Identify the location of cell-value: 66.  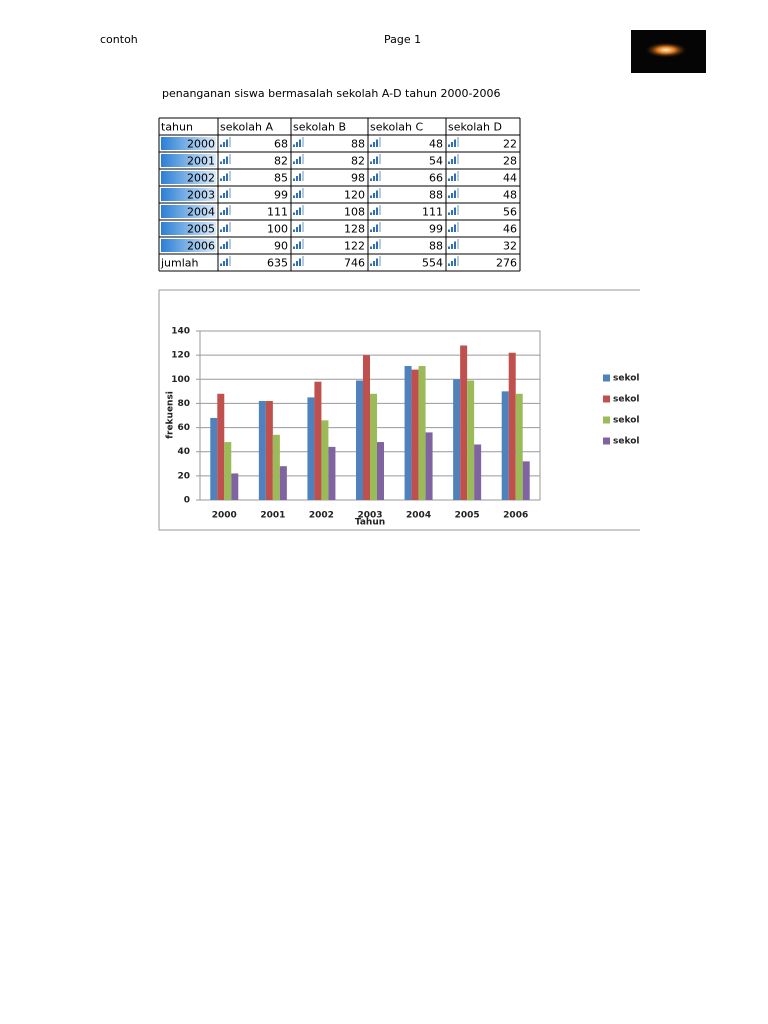
(436, 178).